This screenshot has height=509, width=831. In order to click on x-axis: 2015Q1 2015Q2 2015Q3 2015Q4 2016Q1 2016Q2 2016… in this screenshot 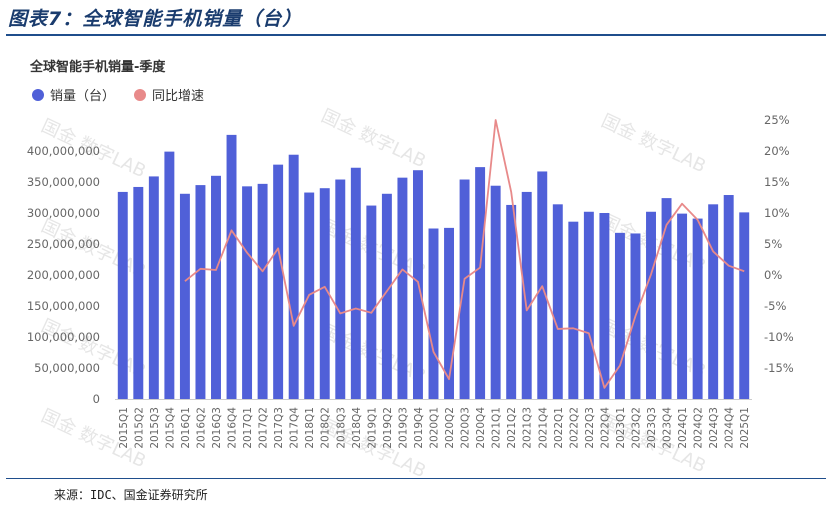, I will do `click(434, 428)`.